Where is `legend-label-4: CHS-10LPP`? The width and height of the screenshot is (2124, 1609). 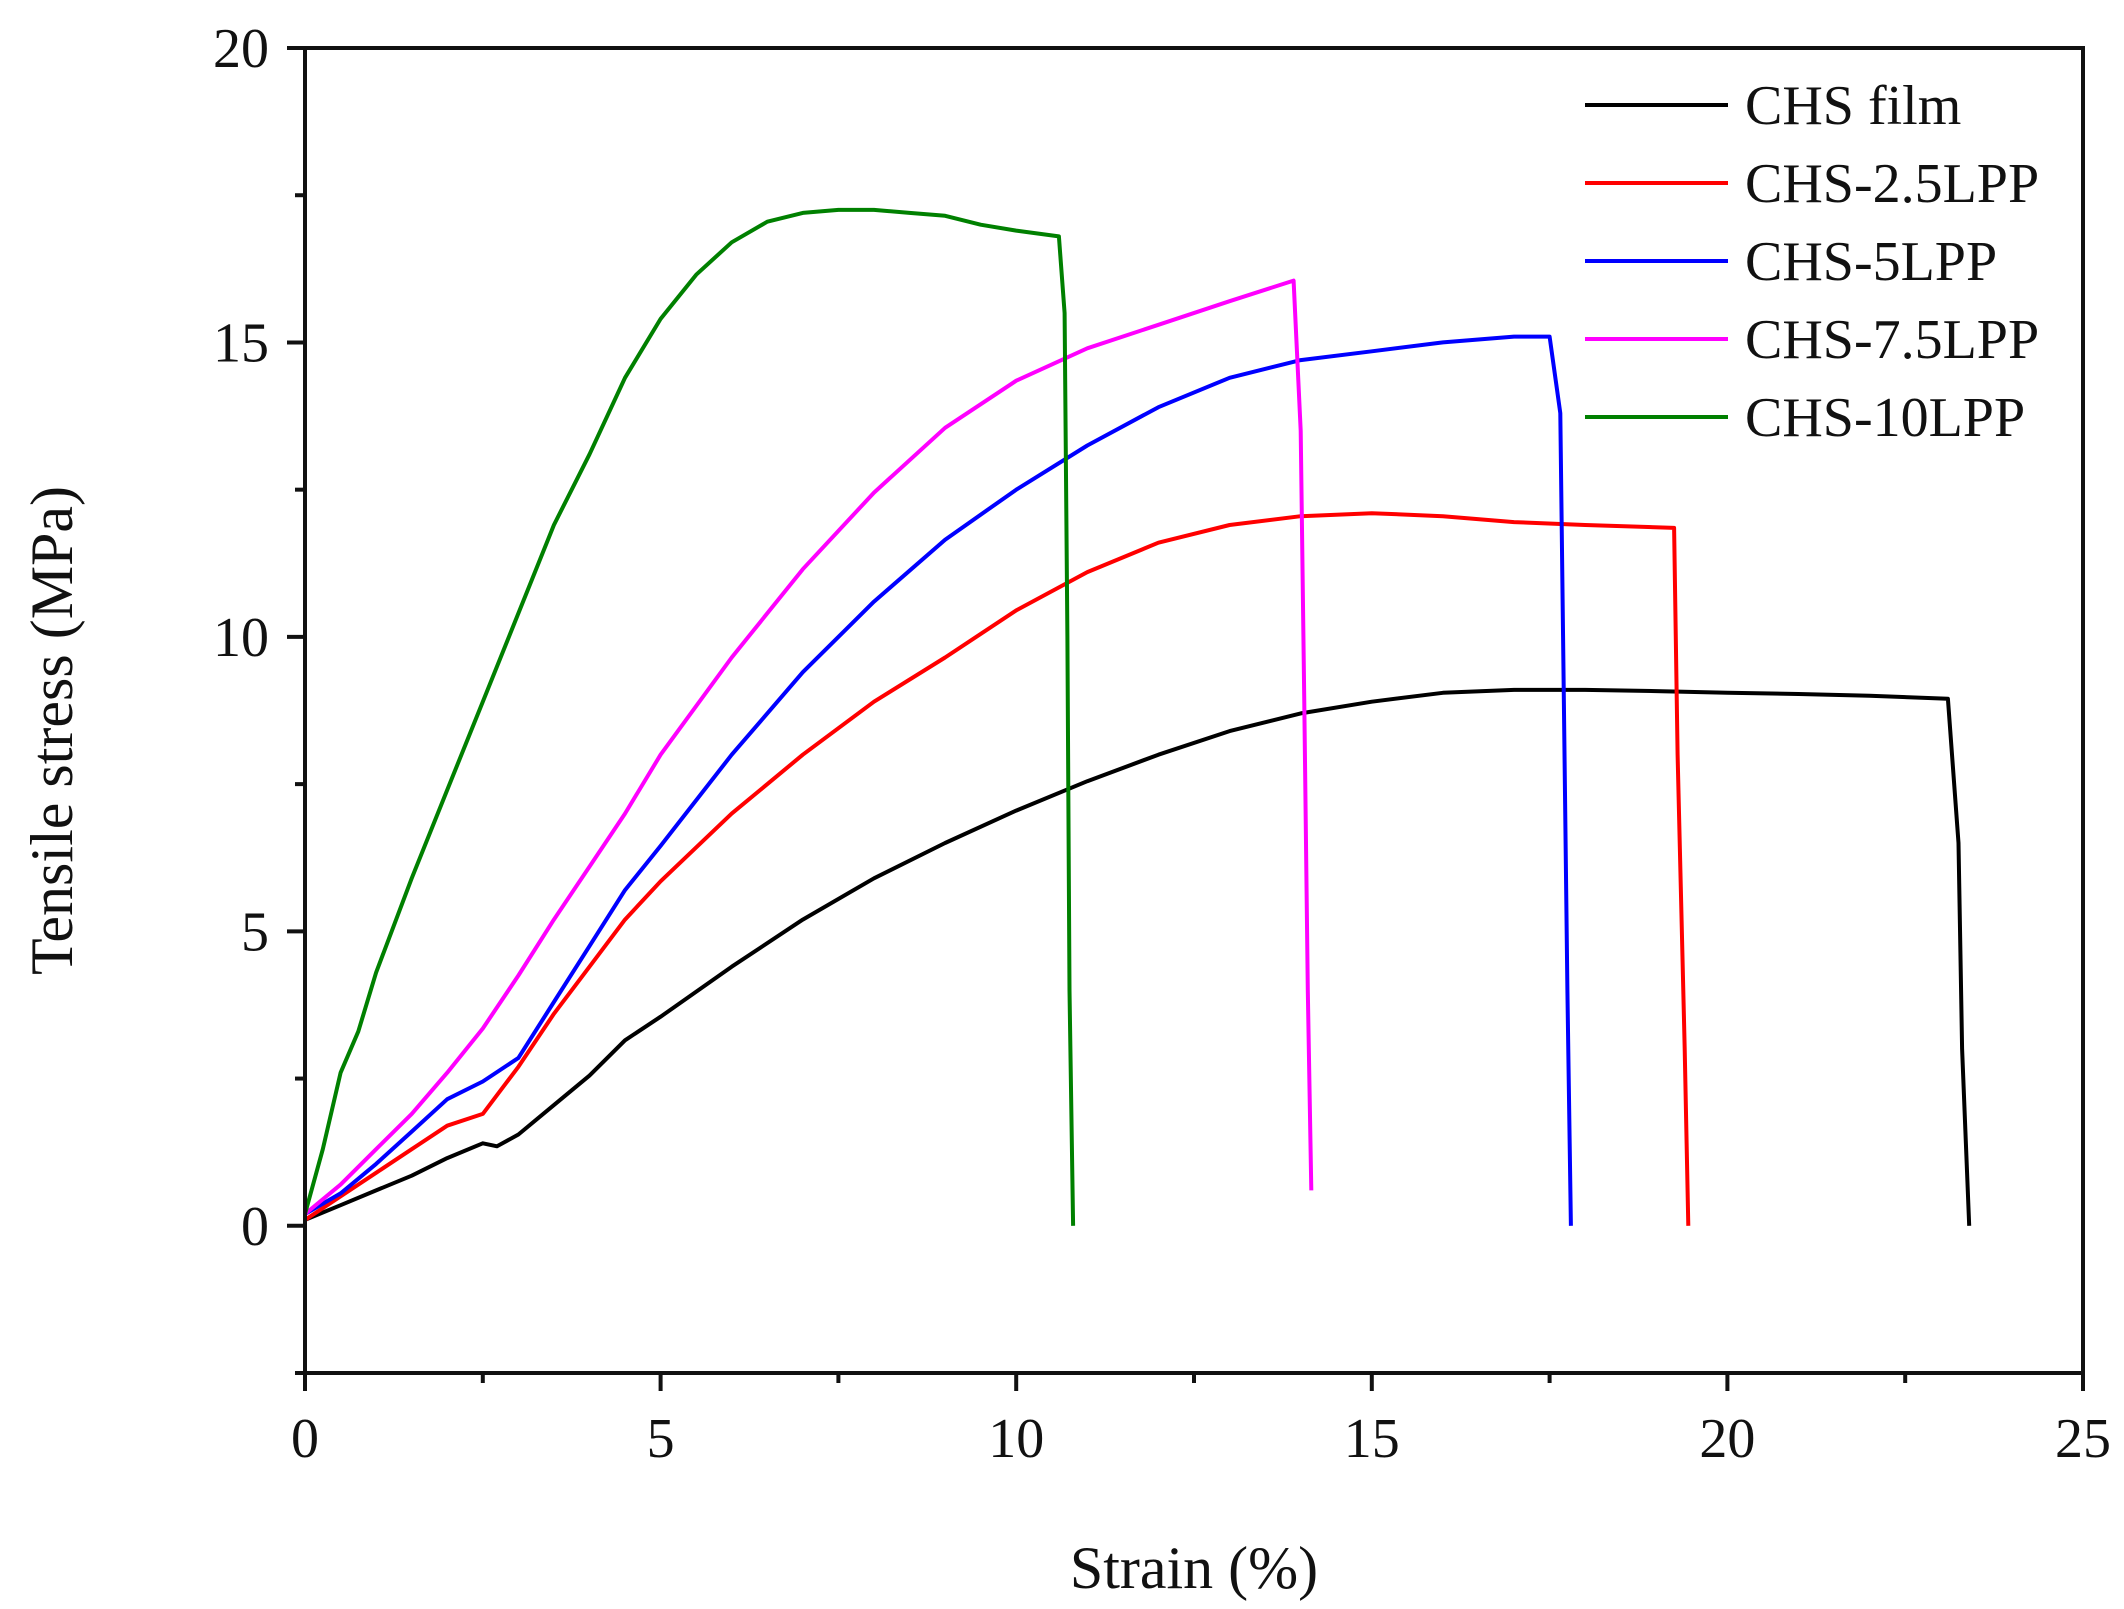
legend-label-4: CHS-10LPP is located at coordinates (1885, 418).